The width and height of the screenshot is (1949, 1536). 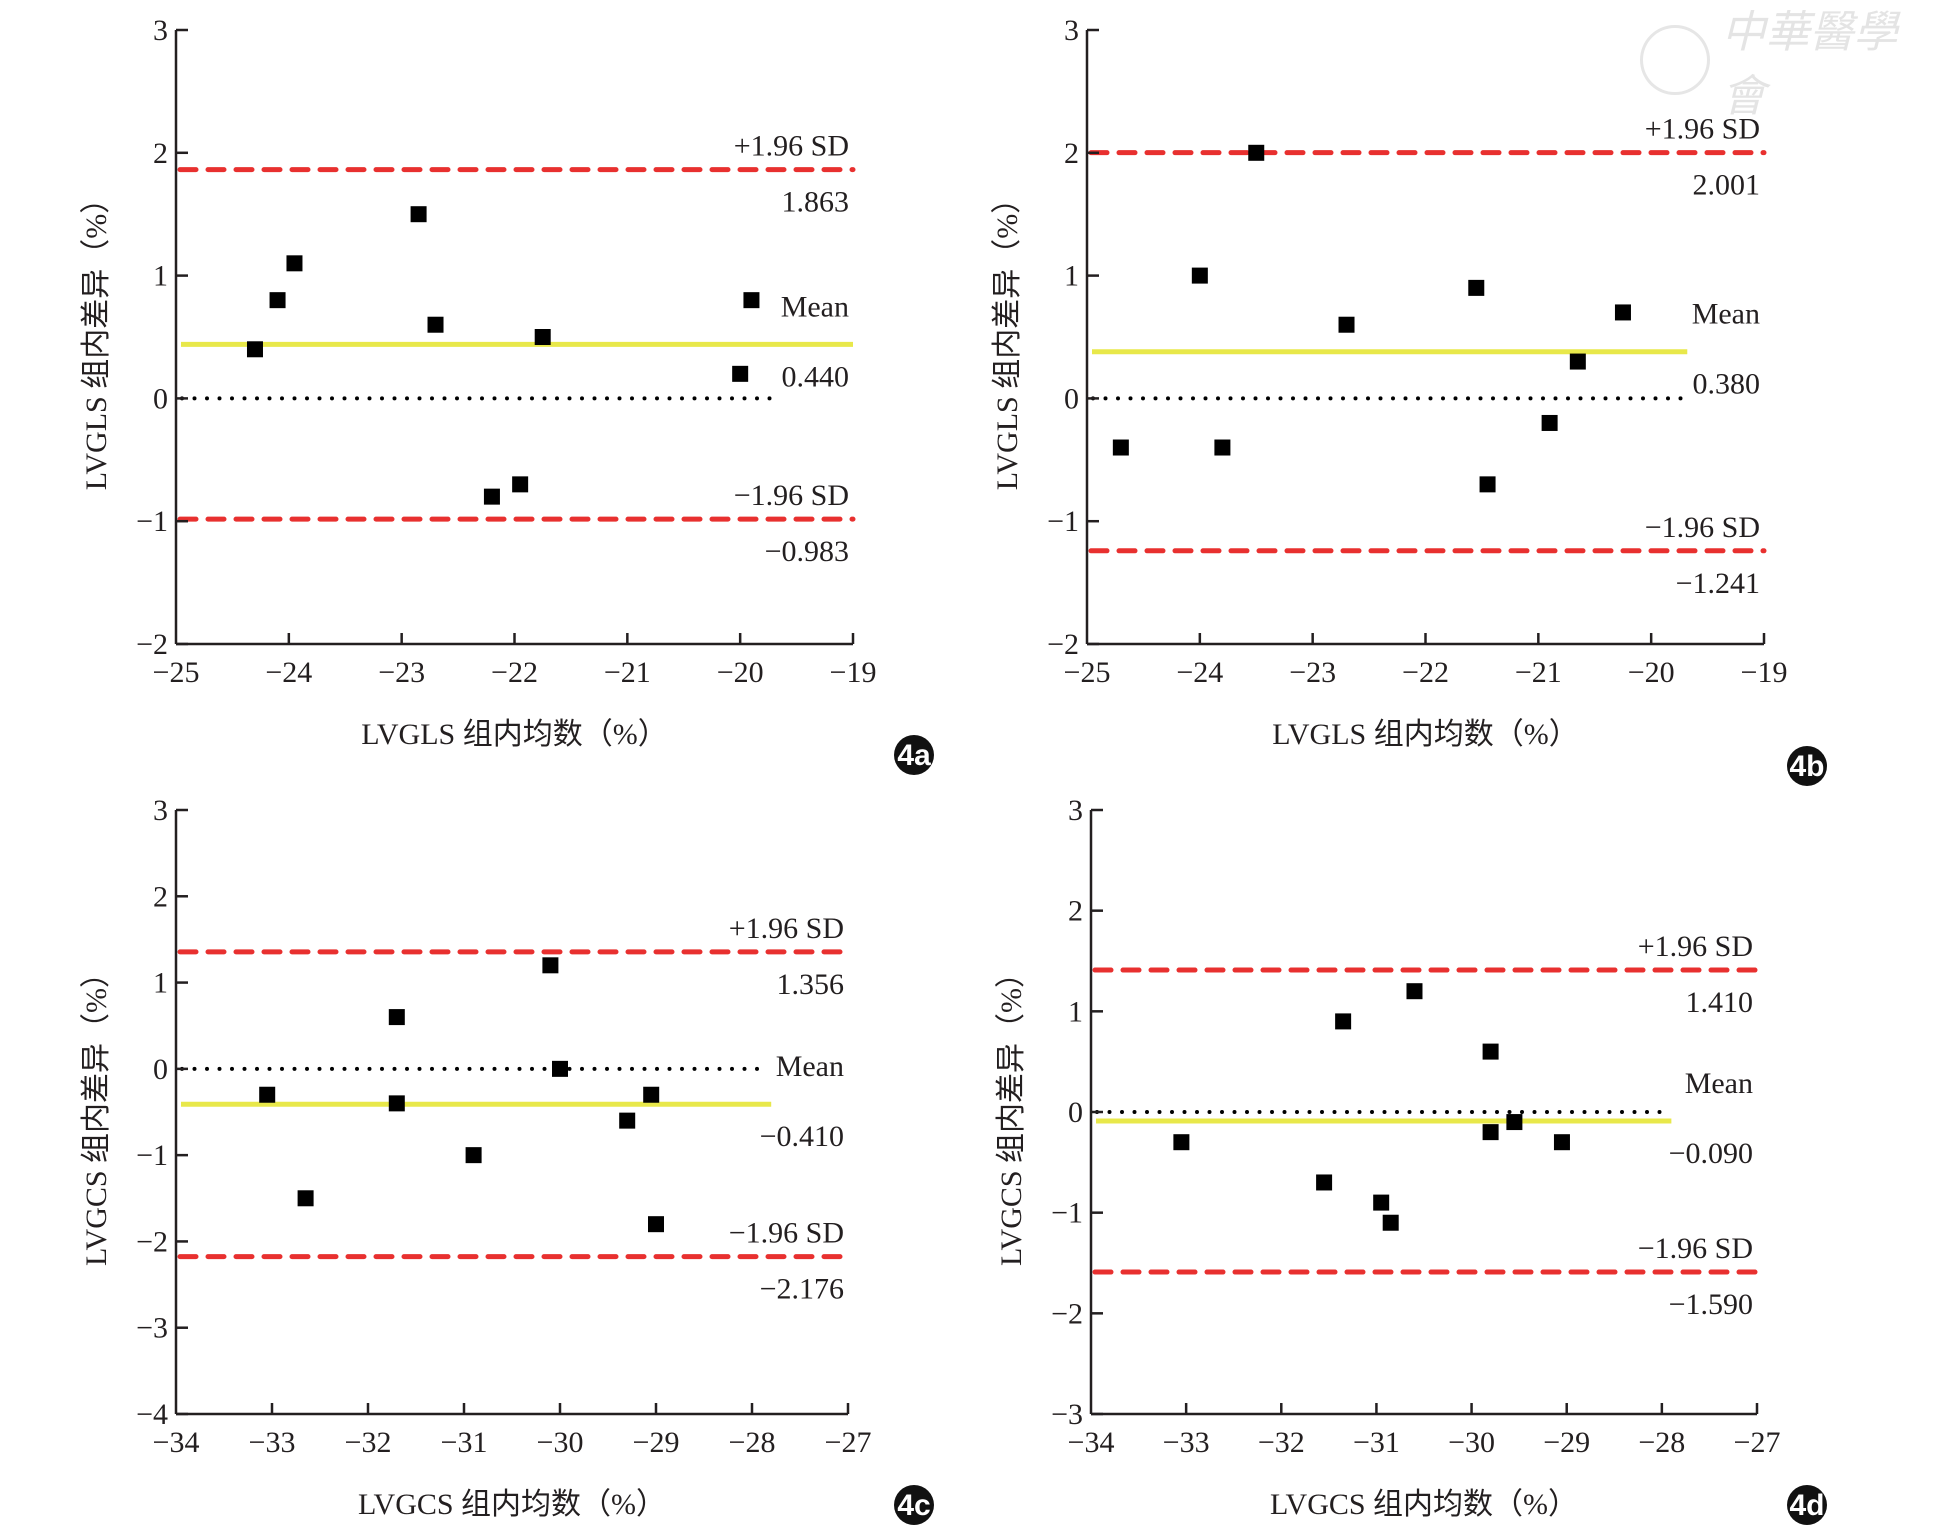 I want to click on x-tick-label: −30, so click(x=1471, y=1442).